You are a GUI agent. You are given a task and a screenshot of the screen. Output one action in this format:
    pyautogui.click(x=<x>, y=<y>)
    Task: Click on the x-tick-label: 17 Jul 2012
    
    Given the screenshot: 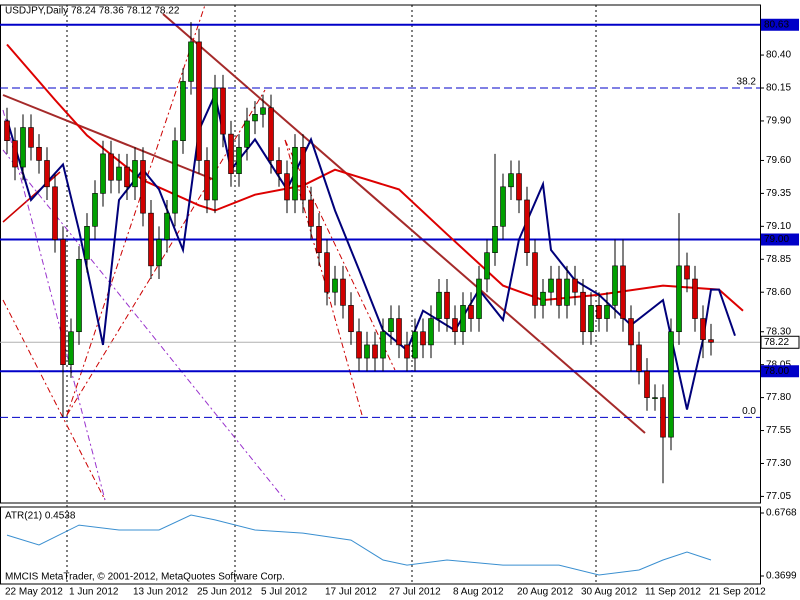 What is the action you would take?
    pyautogui.click(x=351, y=592)
    